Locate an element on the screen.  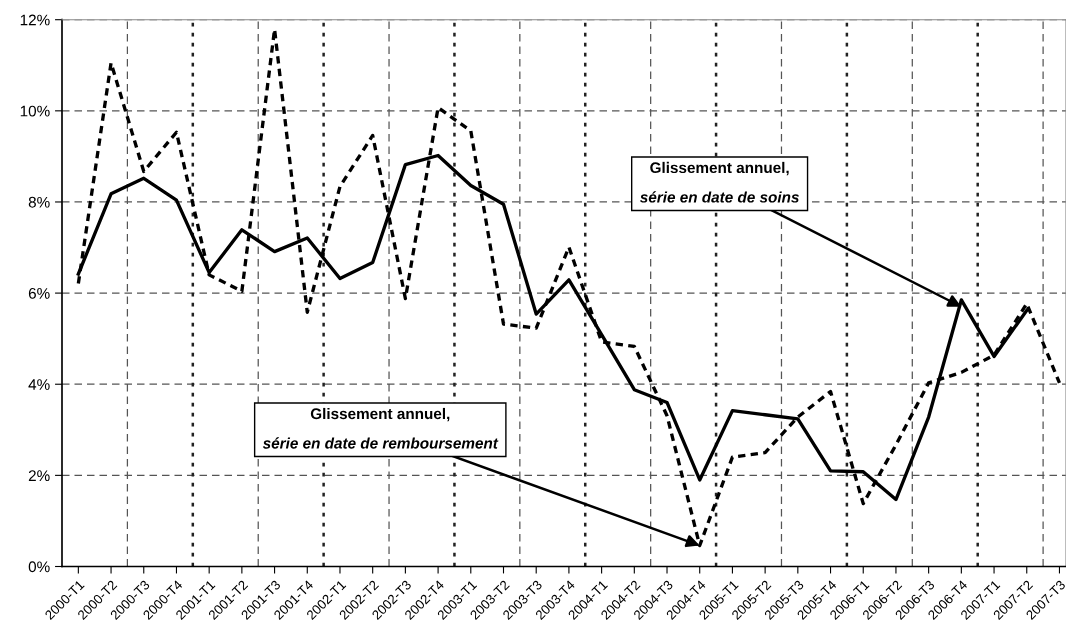
y-tick-label: 0% is located at coordinates (39, 567).